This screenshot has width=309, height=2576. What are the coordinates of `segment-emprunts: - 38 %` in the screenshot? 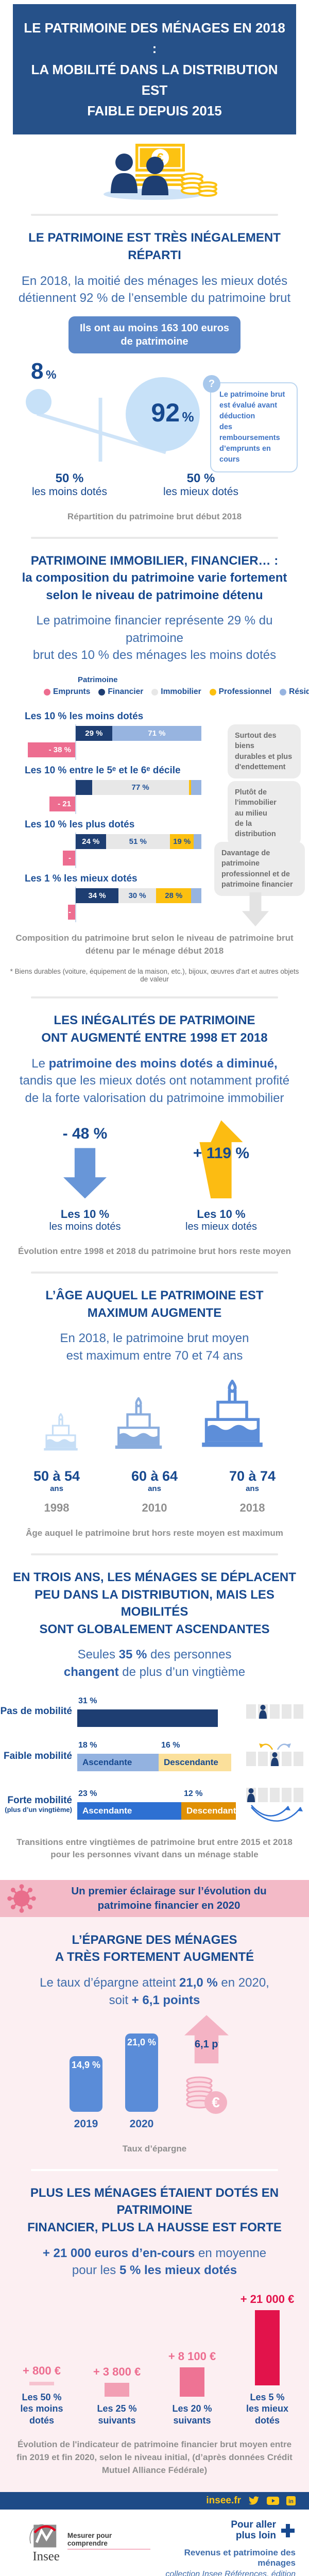 It's located at (52, 750).